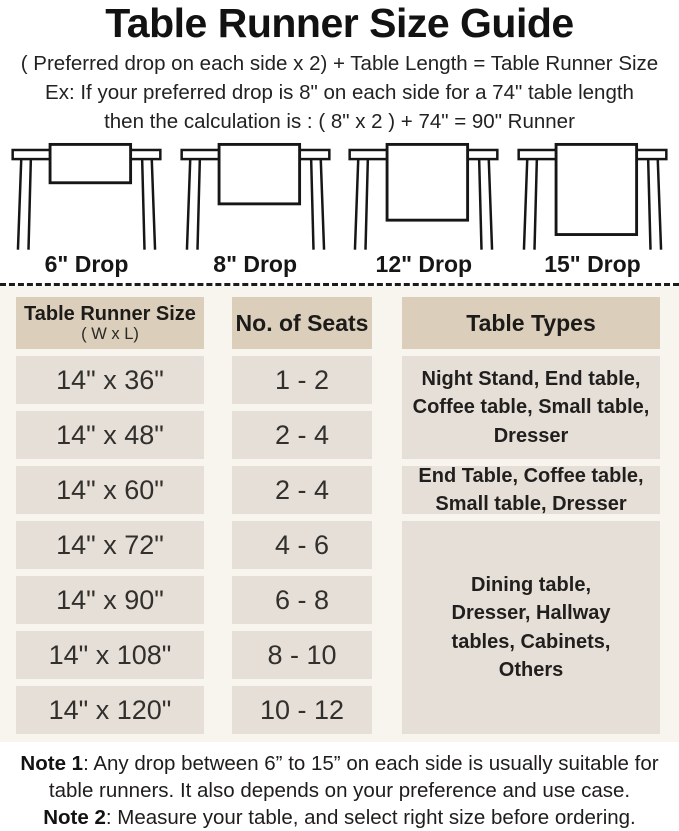  I want to click on seats-cell: 6 - 8, so click(302, 600).